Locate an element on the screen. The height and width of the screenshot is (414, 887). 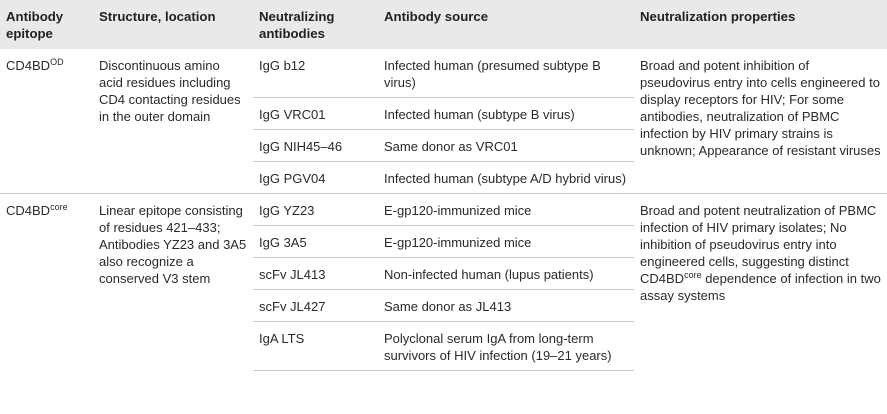
antibody-cell: IgG b12 is located at coordinates (315, 73).